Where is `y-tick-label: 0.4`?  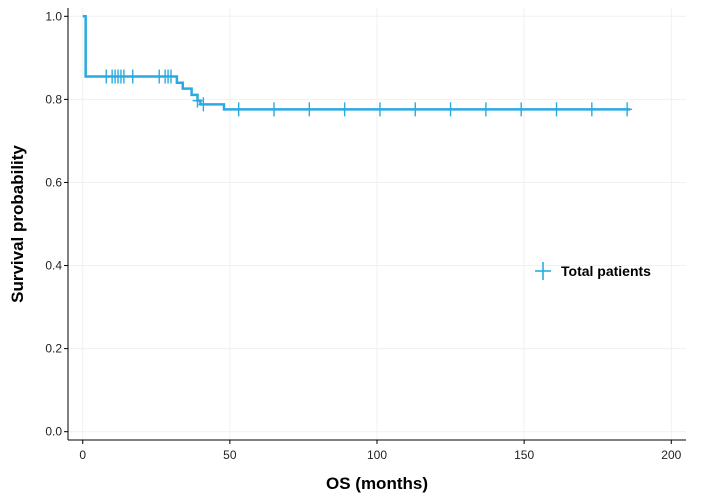 y-tick-label: 0.4 is located at coordinates (53, 266).